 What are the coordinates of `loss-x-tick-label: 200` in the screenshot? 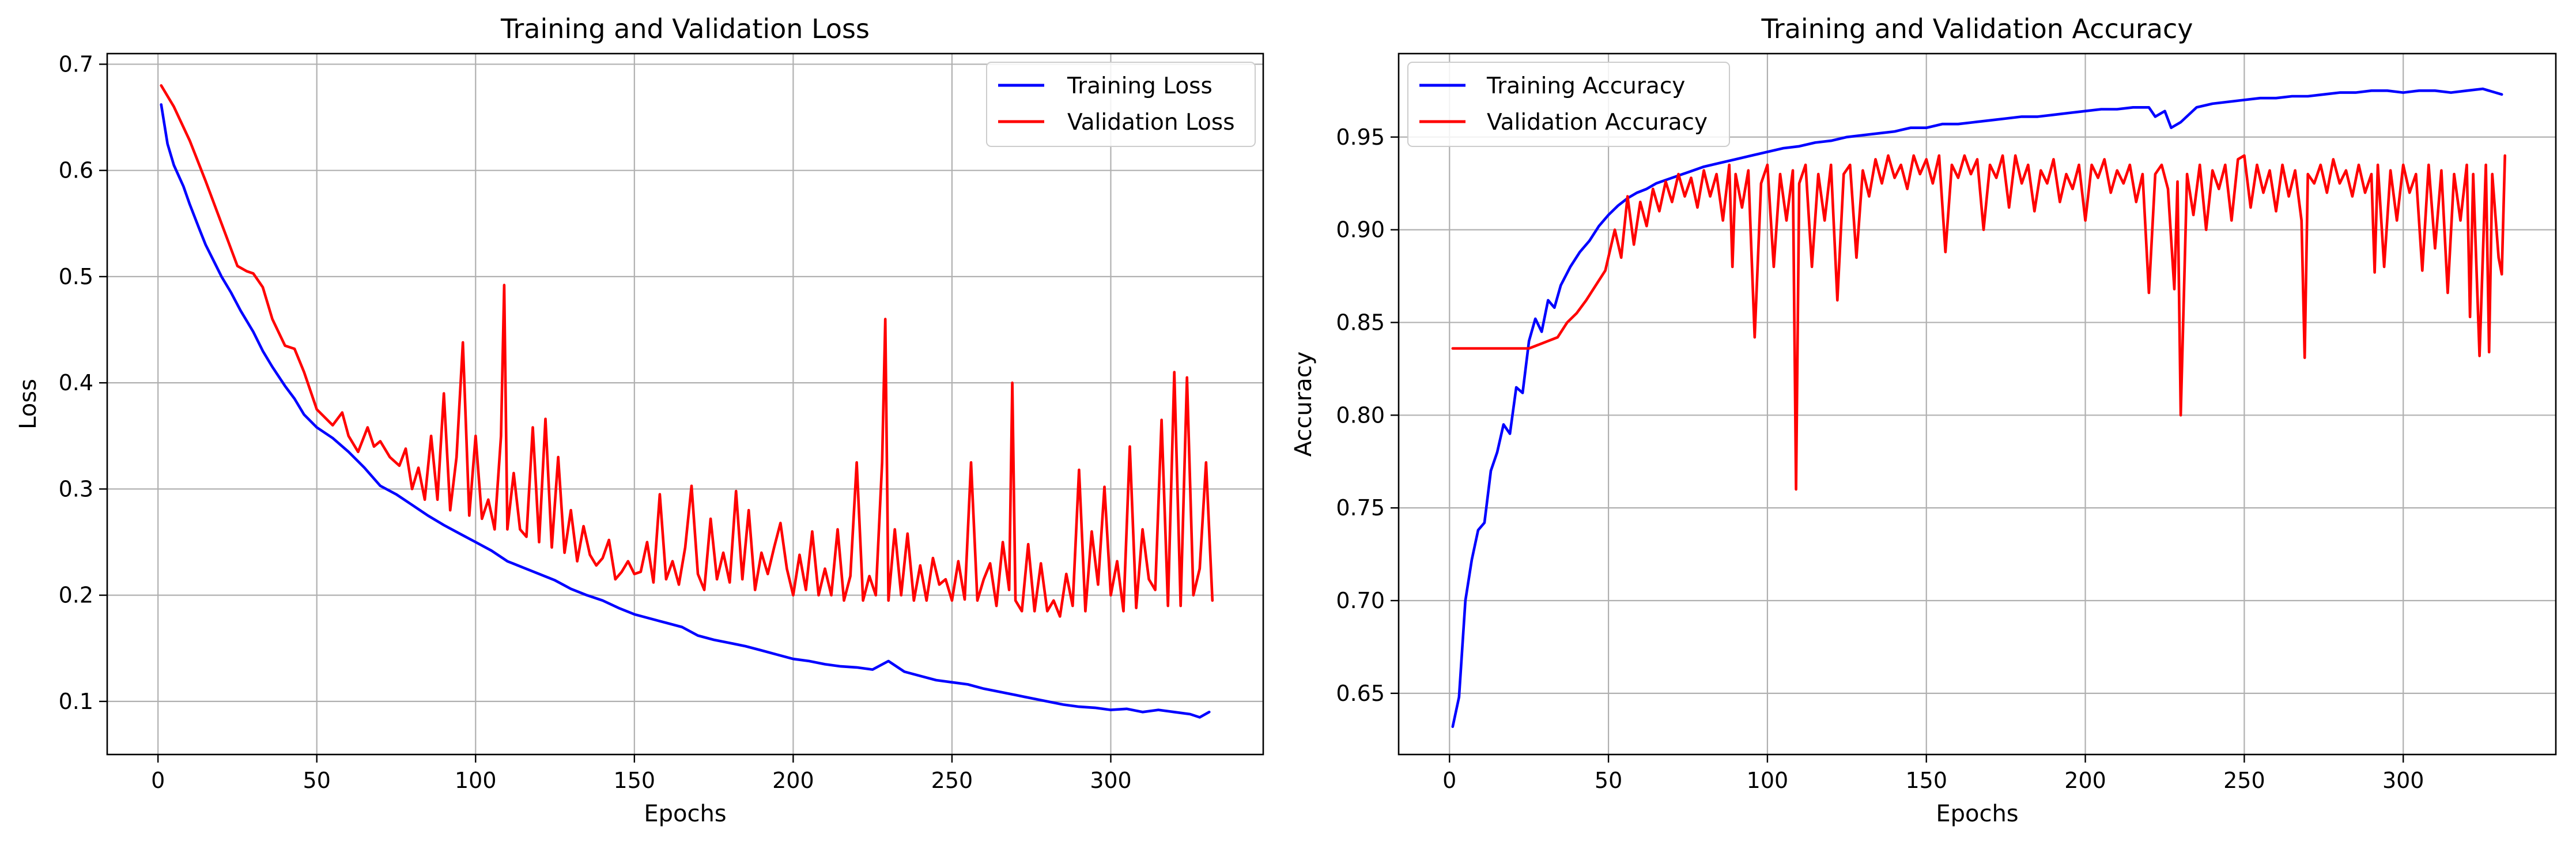 It's located at (793, 780).